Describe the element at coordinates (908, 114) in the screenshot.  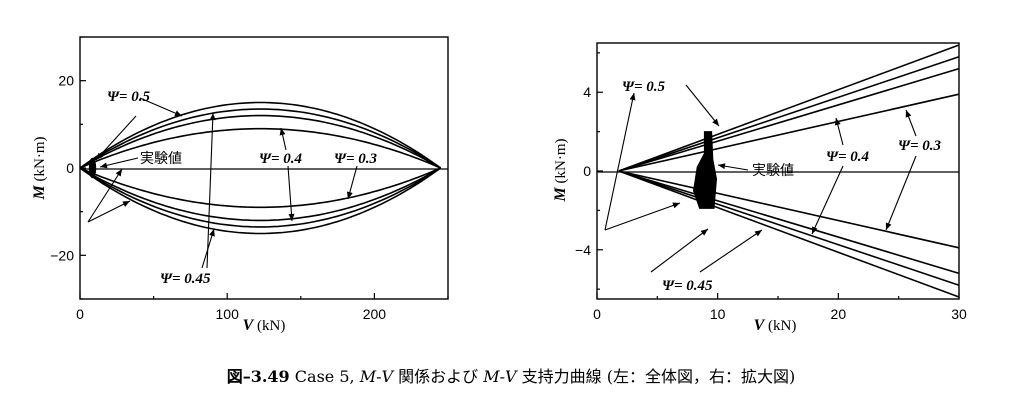
I see `right-leader-psi-0.3-up-arrowhead` at that location.